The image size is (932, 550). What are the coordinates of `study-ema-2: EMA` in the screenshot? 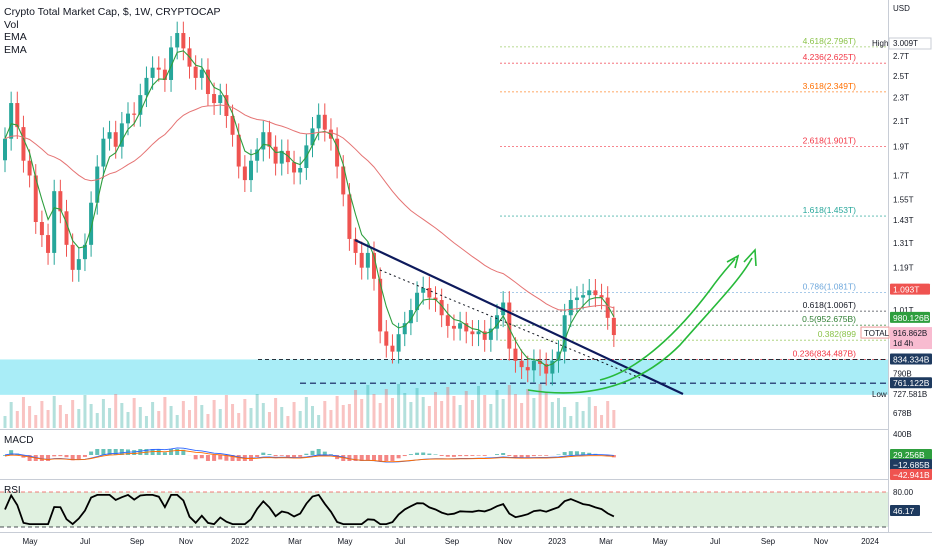 It's located at (15, 50).